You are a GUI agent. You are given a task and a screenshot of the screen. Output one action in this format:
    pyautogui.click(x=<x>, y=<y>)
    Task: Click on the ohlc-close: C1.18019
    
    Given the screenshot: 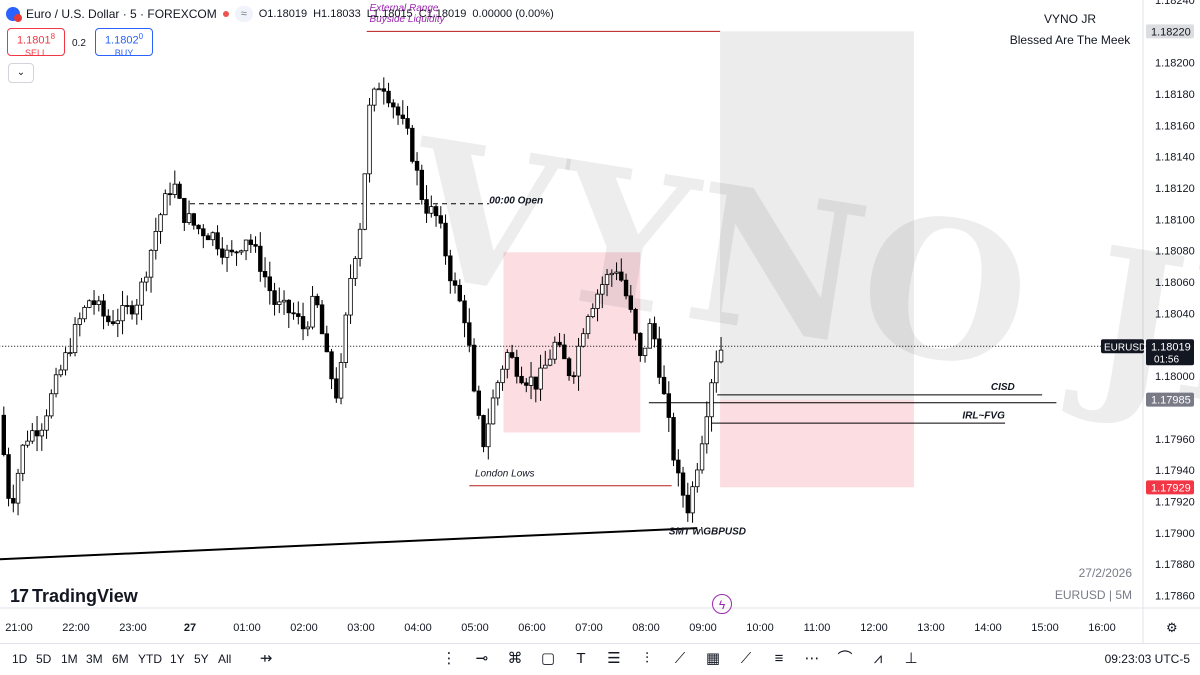 What is the action you would take?
    pyautogui.click(x=442, y=14)
    